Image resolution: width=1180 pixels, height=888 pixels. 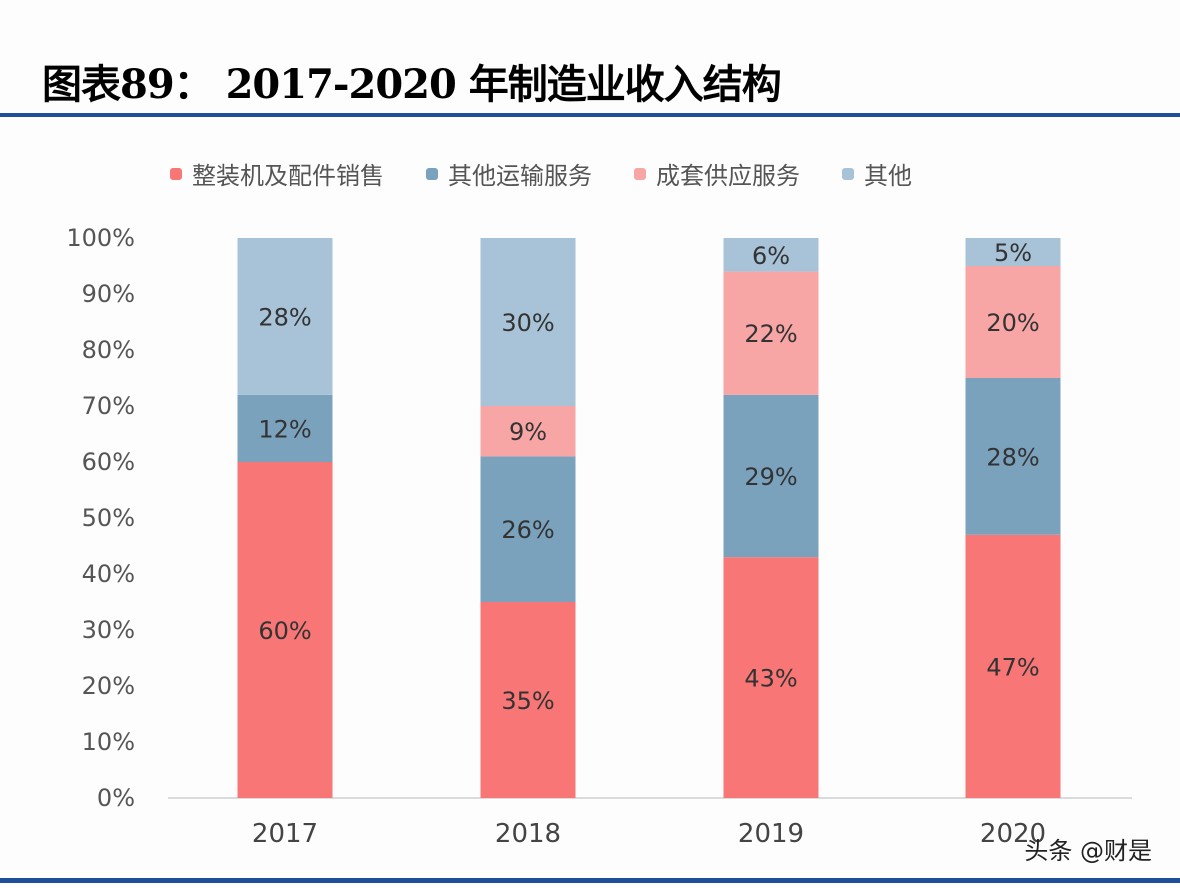 I want to click on data-label: 30%, so click(x=527, y=323).